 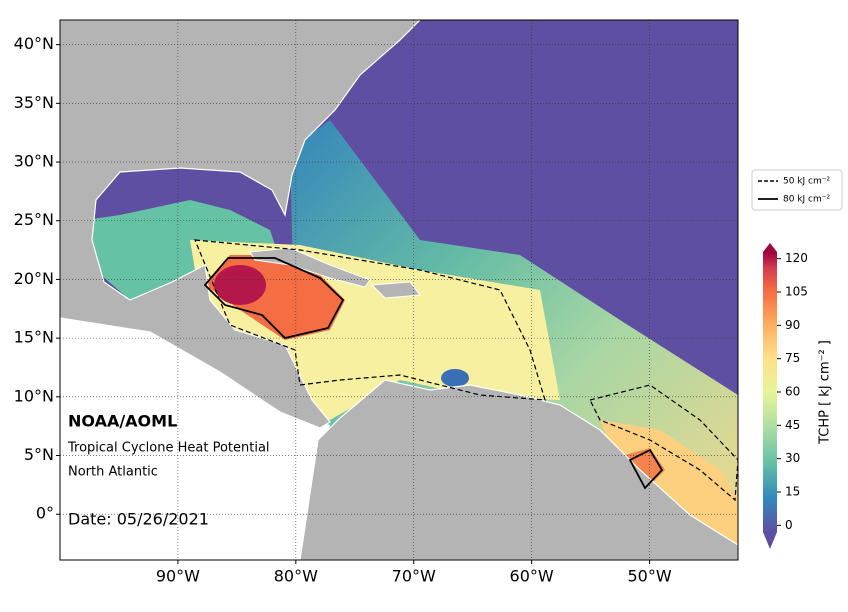 What do you see at coordinates (796, 258) in the screenshot?
I see `colorbar-tick-label: 120` at bounding box center [796, 258].